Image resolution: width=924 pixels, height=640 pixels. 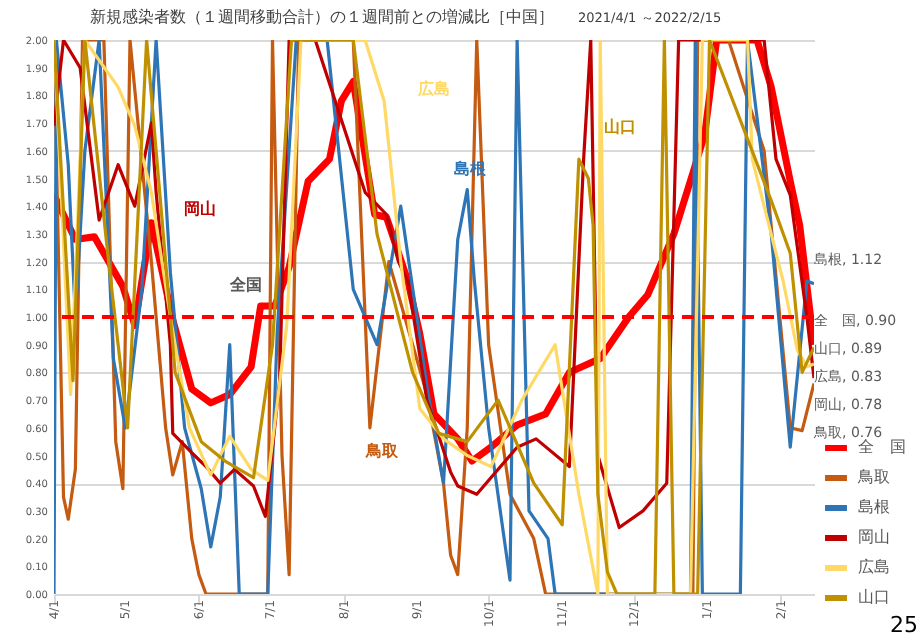 What do you see at coordinates (874, 507) in the screenshot?
I see `legend-label: 島根` at bounding box center [874, 507].